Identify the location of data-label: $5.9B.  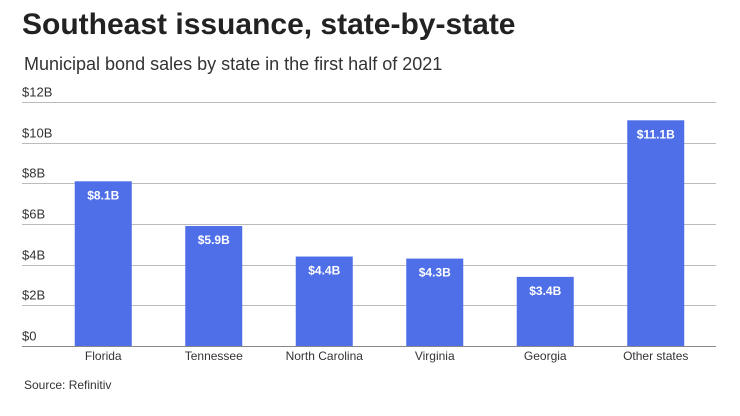
(214, 240).